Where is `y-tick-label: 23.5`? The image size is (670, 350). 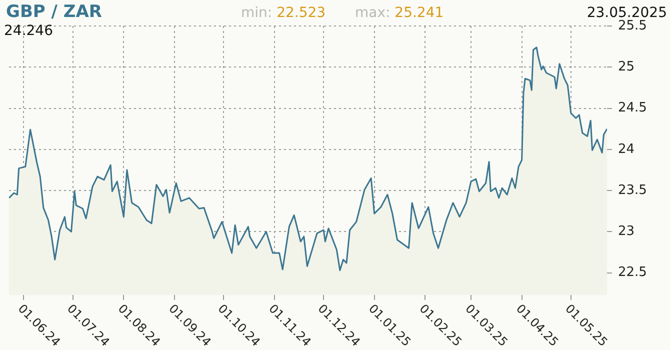 y-tick-label: 23.5 is located at coordinates (632, 190).